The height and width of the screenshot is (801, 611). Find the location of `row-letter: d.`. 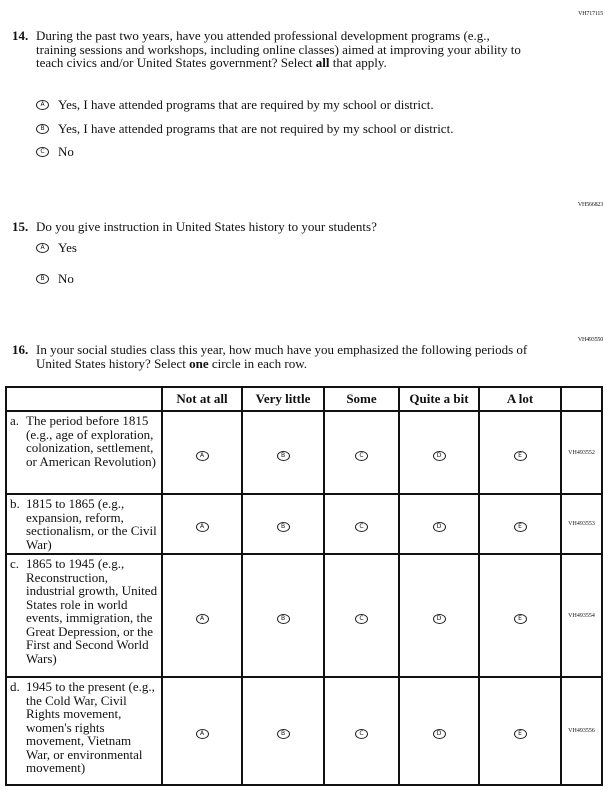

row-letter: d. is located at coordinates (15, 686).